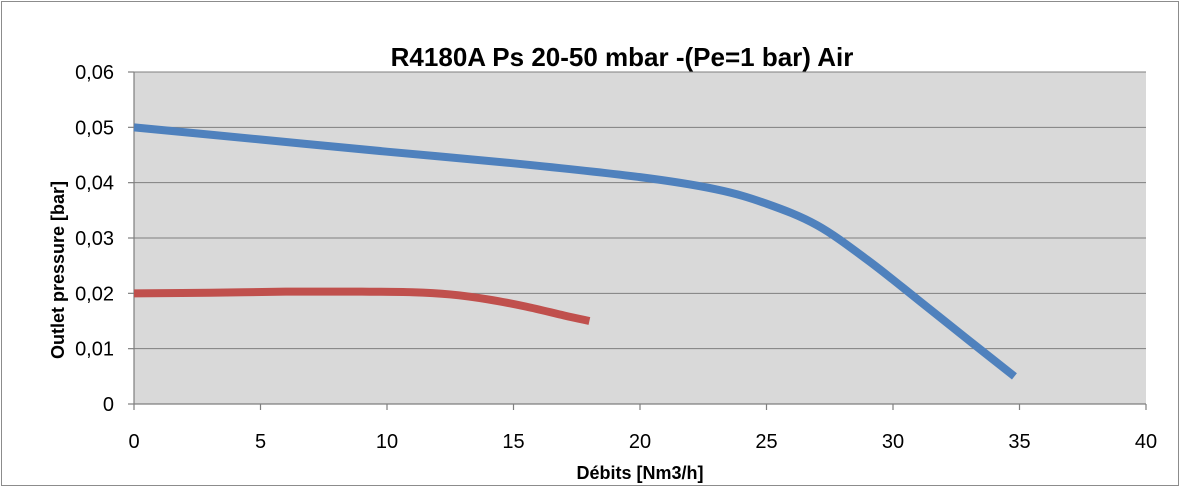 The width and height of the screenshot is (1182, 488). Describe the element at coordinates (94, 128) in the screenshot. I see `y-tick-label-5: 0,05` at that location.